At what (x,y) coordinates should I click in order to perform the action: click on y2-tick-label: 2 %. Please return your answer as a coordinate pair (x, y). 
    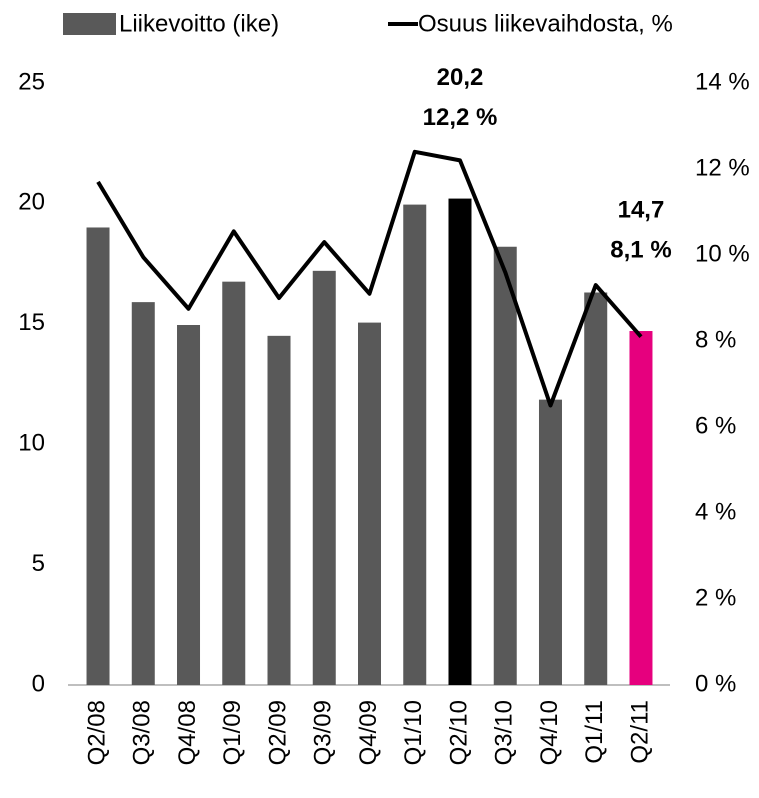
    Looking at the image, I should click on (715, 597).